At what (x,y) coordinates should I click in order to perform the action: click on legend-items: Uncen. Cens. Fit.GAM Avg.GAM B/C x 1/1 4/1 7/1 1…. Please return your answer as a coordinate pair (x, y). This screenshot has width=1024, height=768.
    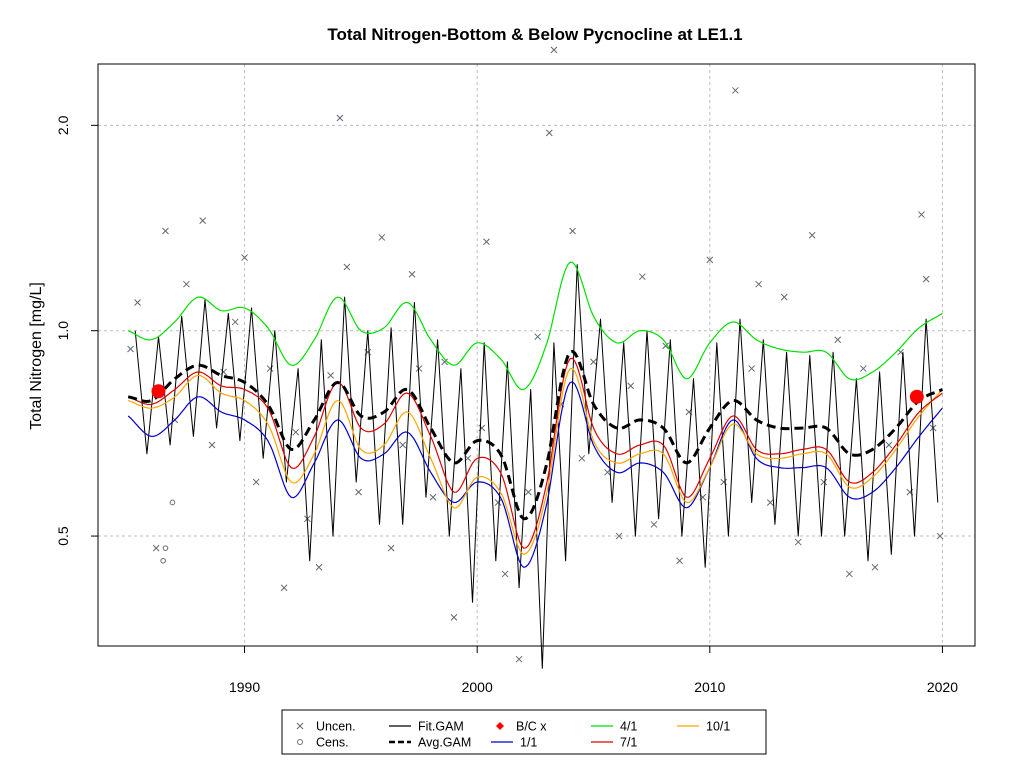
    Looking at the image, I should click on (513, 735).